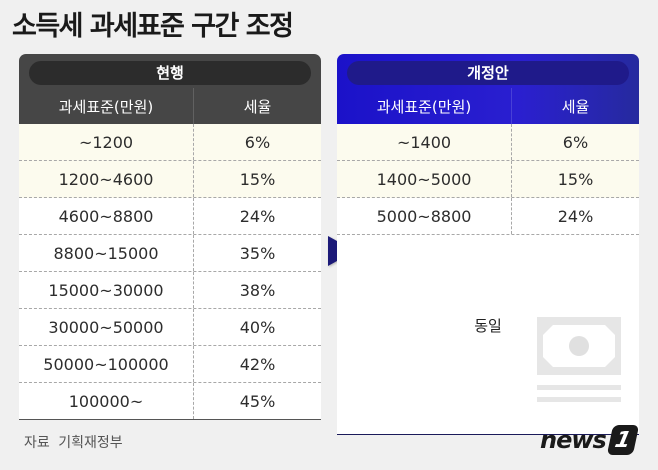 The image size is (658, 470). What do you see at coordinates (73, 443) in the screenshot?
I see `source-text: 자료 기획재정부` at bounding box center [73, 443].